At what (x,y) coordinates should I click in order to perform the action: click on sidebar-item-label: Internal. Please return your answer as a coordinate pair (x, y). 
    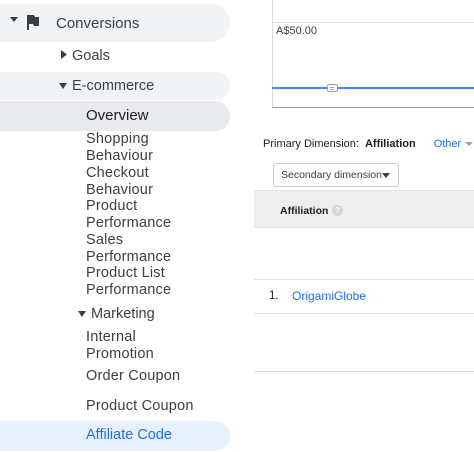
    Looking at the image, I should click on (111, 337).